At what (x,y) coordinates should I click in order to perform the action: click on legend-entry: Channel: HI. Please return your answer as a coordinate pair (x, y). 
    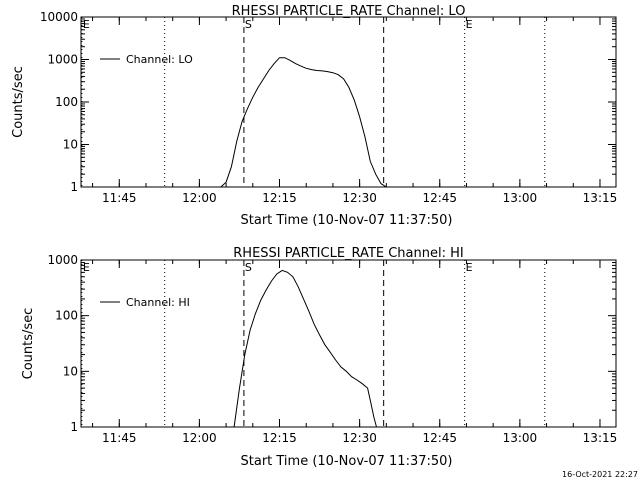
    Looking at the image, I should click on (158, 302).